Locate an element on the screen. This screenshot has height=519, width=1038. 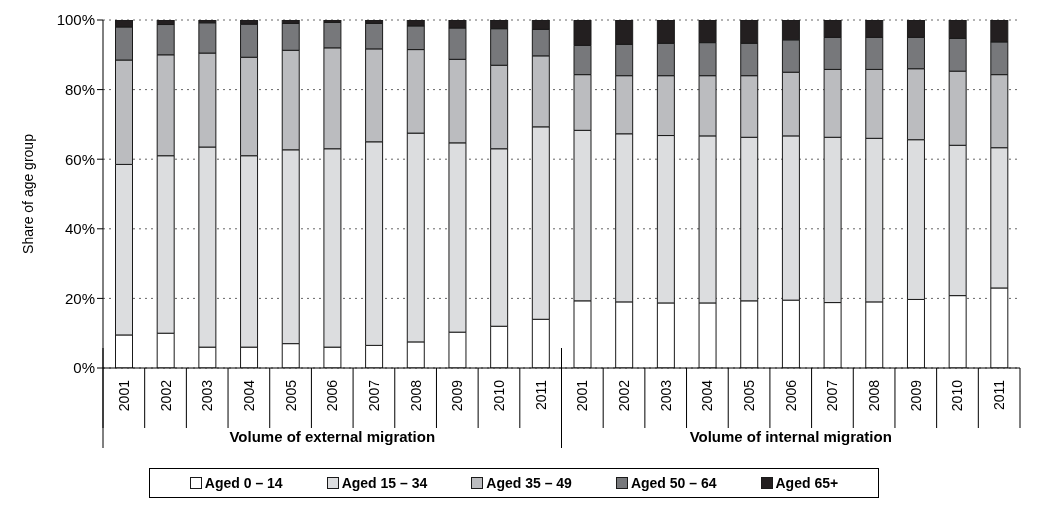
text: Volume of external migration is located at coordinates (332, 436).